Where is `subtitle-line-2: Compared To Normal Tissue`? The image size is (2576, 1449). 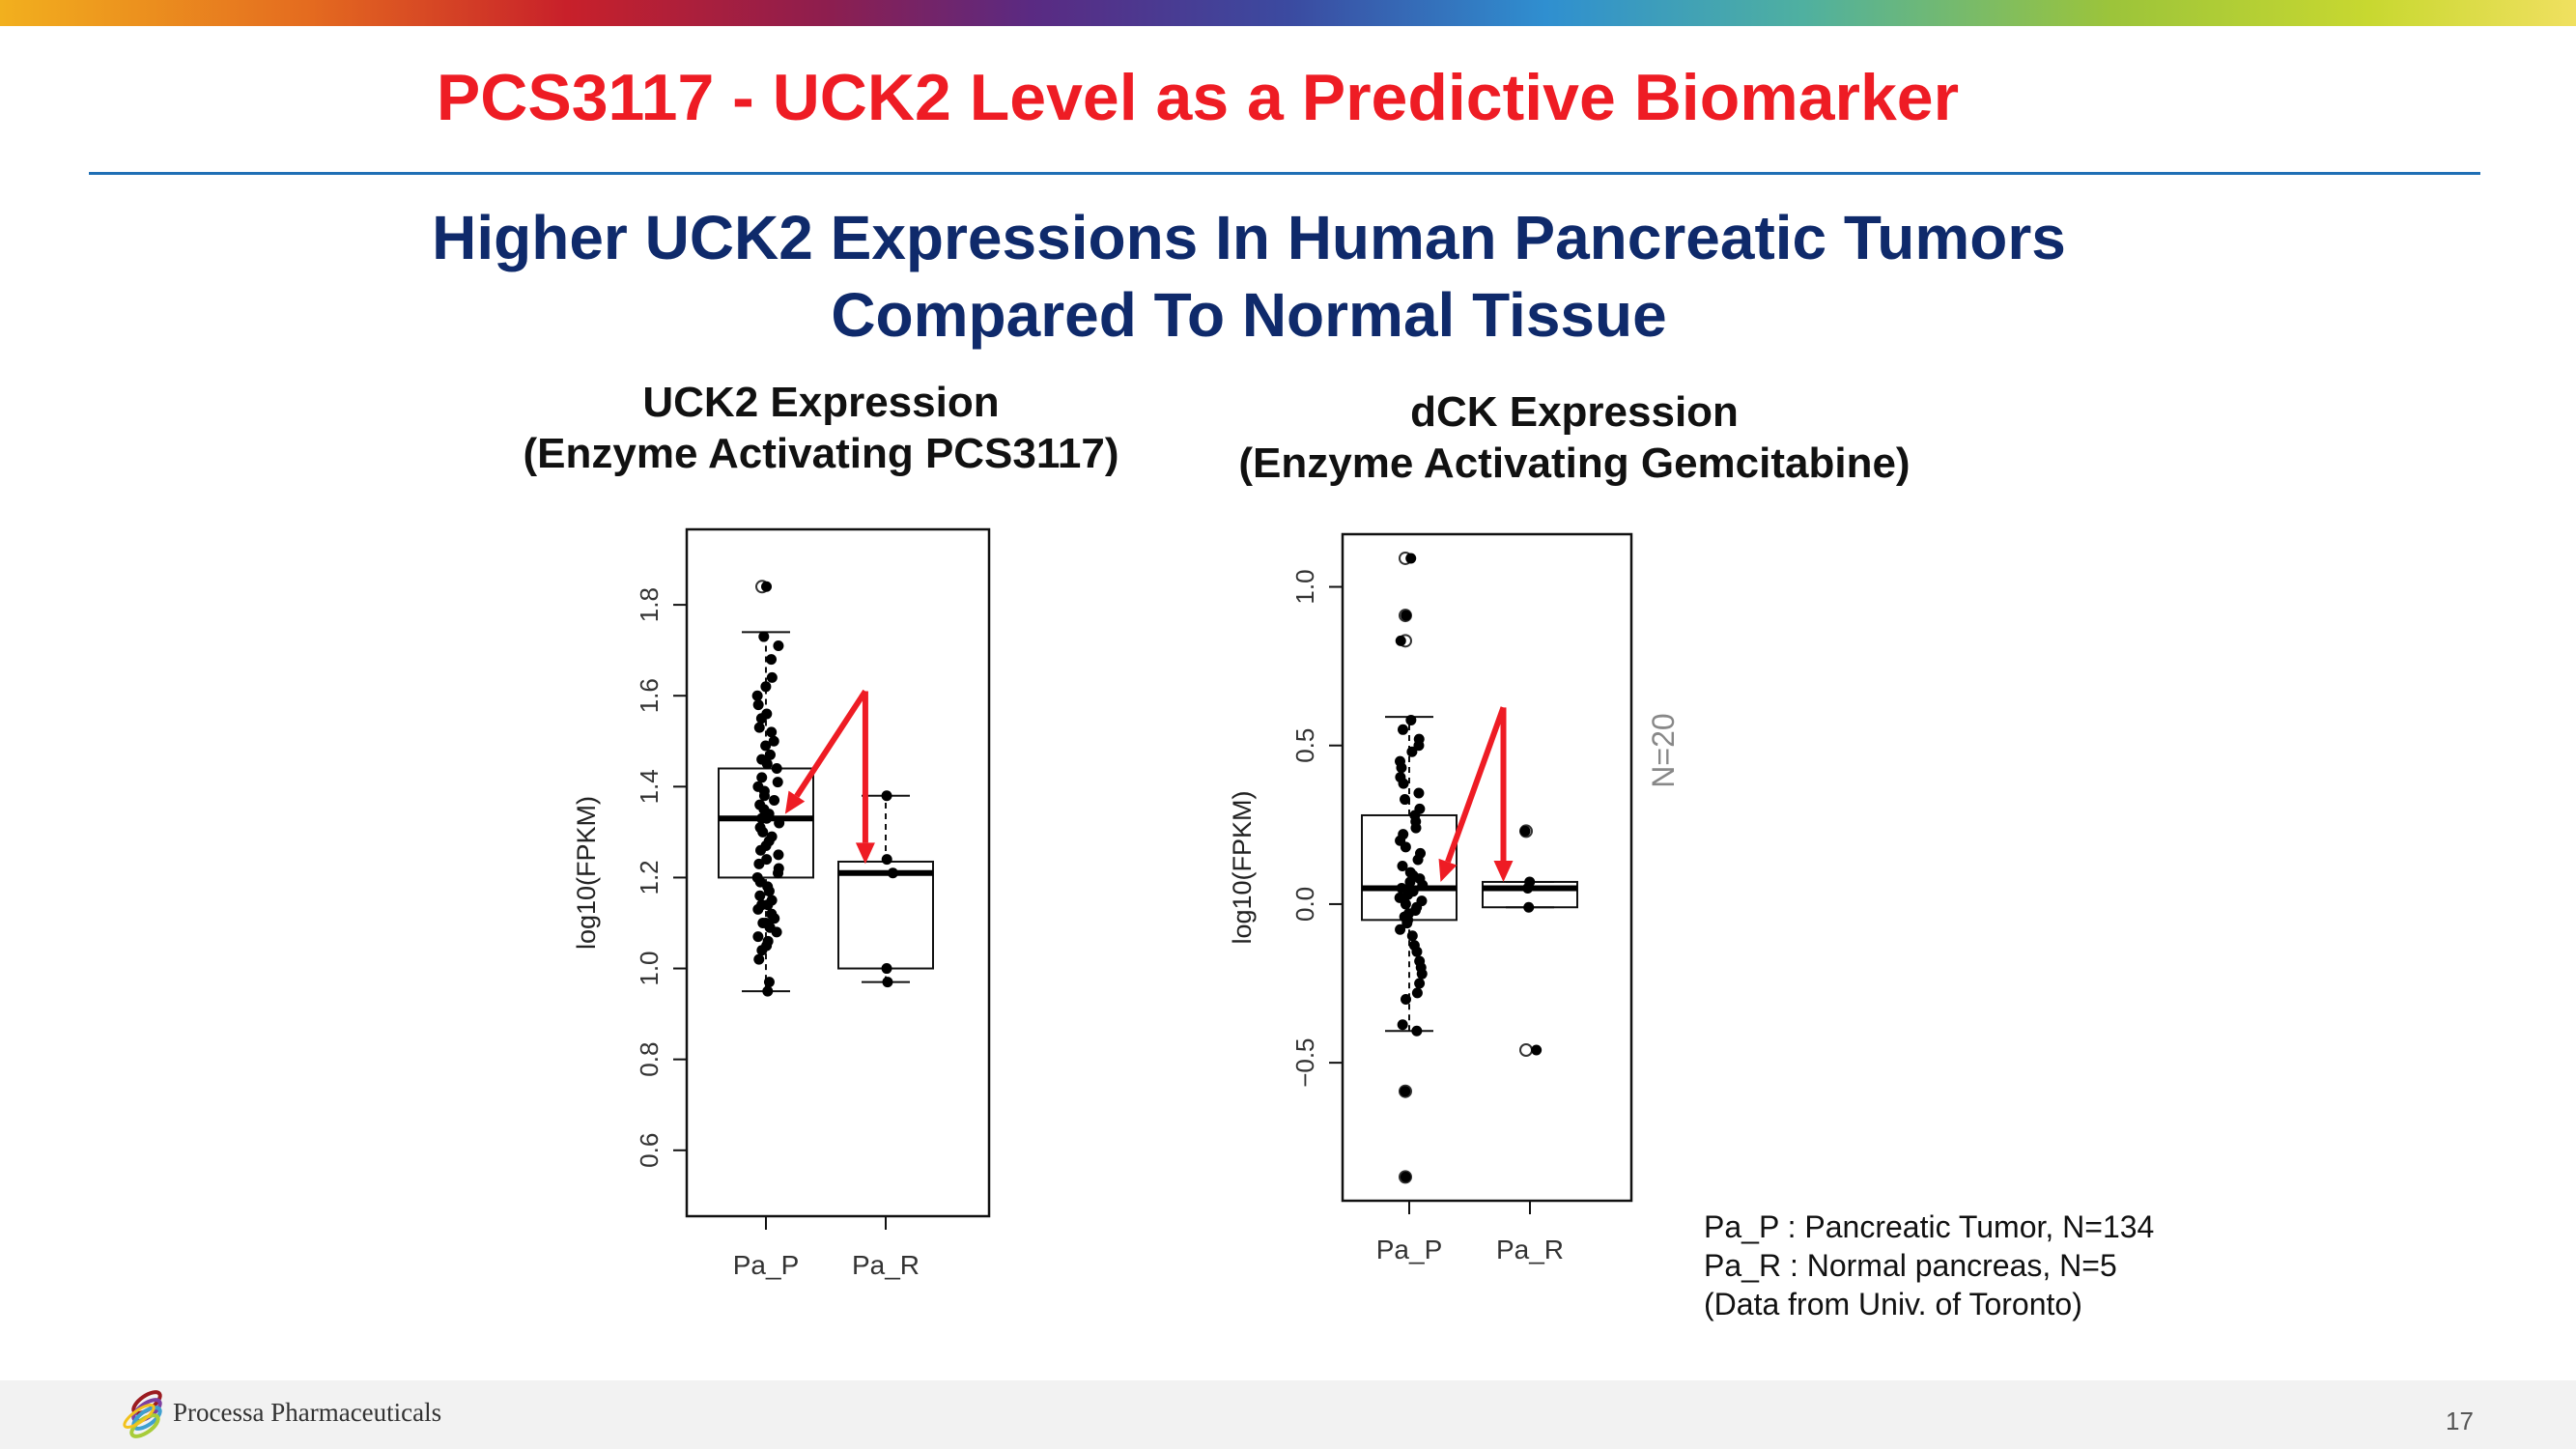 subtitle-line-2: Compared To Normal Tissue is located at coordinates (1249, 315).